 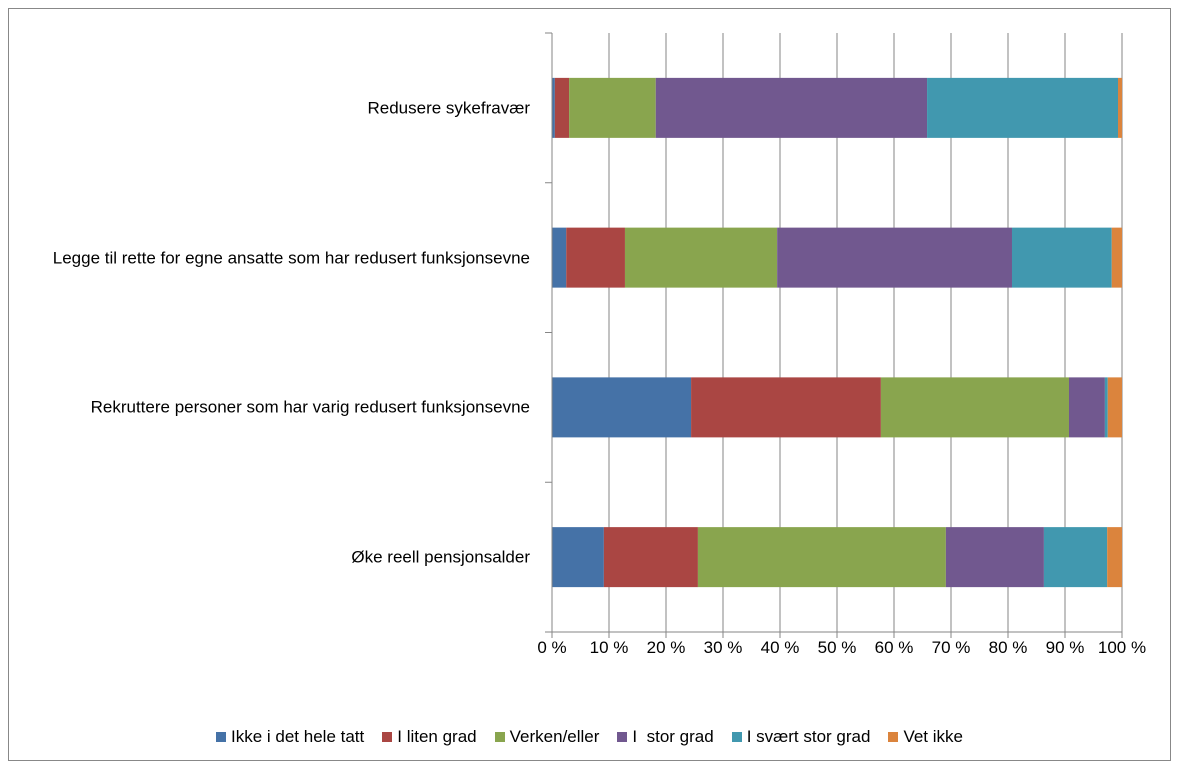 What do you see at coordinates (275, 107) in the screenshot?
I see `y-category-label: Redusere sykefravær` at bounding box center [275, 107].